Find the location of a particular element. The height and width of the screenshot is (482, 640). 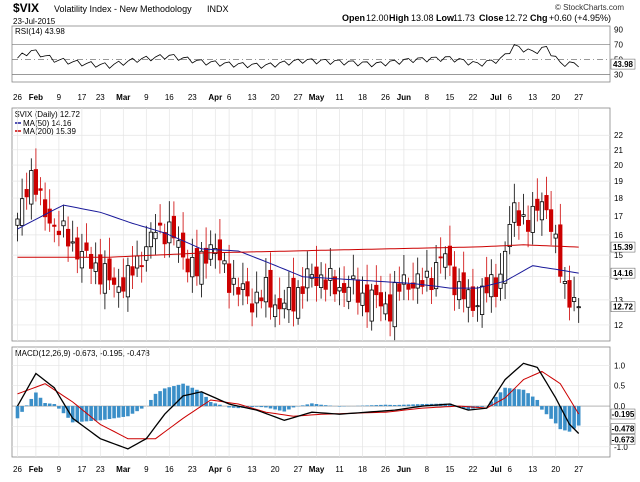

ohlc-chg-label: Chg is located at coordinates (539, 18).